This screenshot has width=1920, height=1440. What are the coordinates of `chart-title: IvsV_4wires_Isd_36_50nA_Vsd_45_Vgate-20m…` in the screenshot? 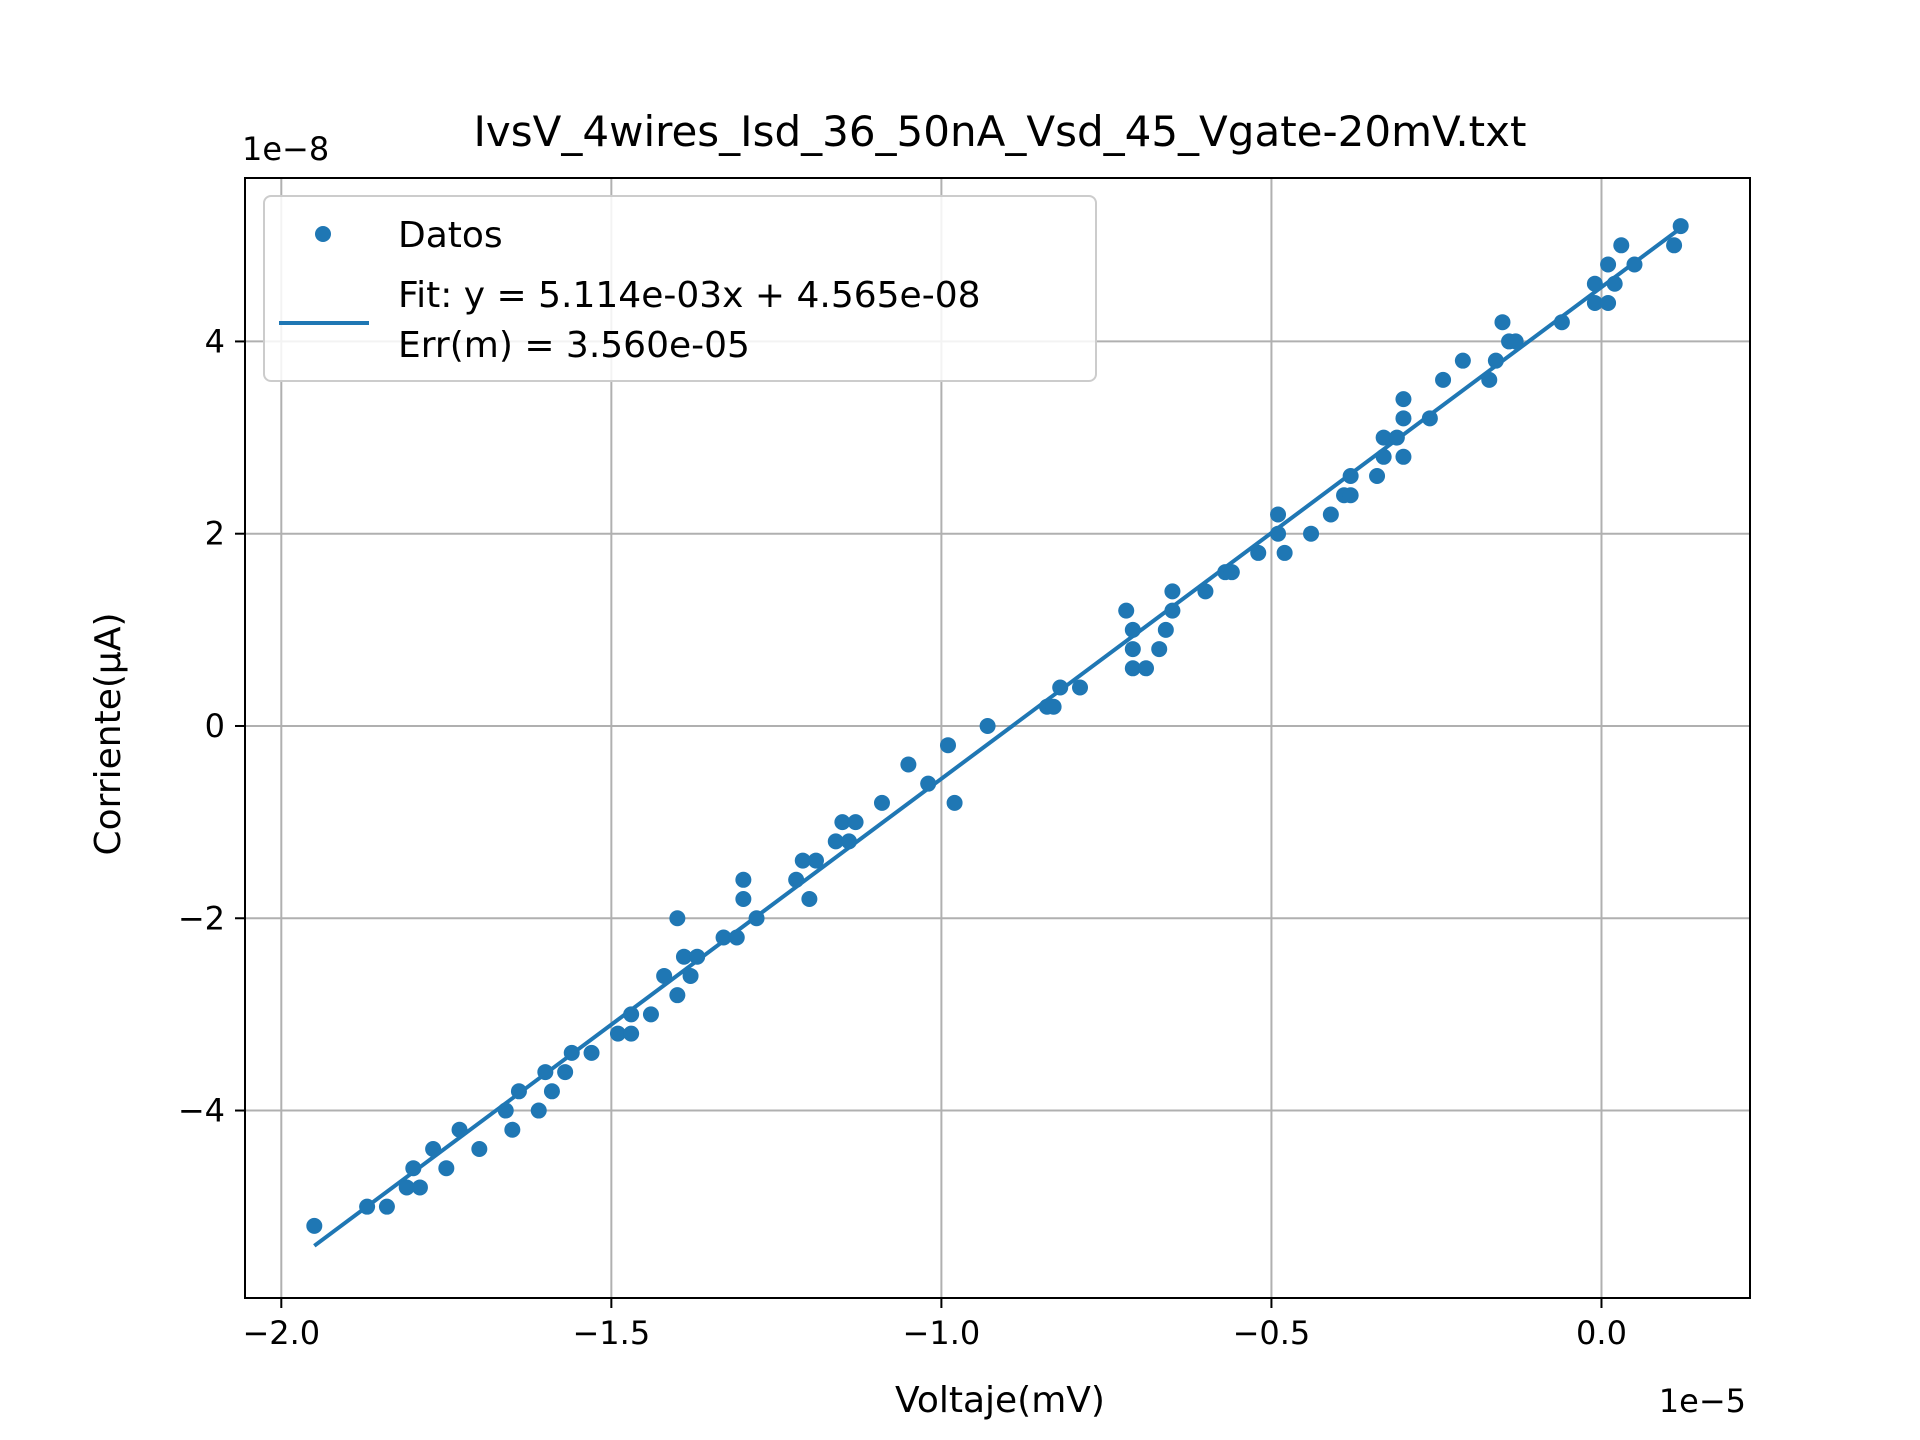 It's located at (1000, 131).